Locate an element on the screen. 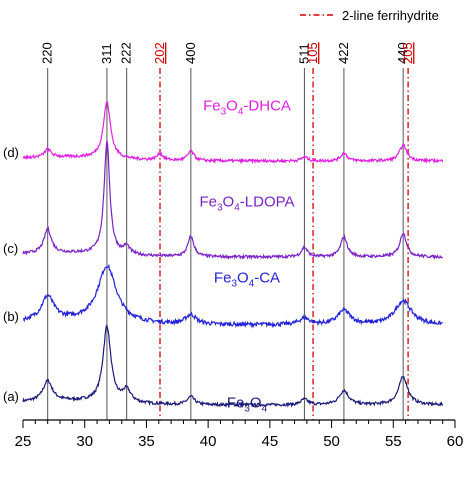  reference-label-422: 422 is located at coordinates (343, 53).